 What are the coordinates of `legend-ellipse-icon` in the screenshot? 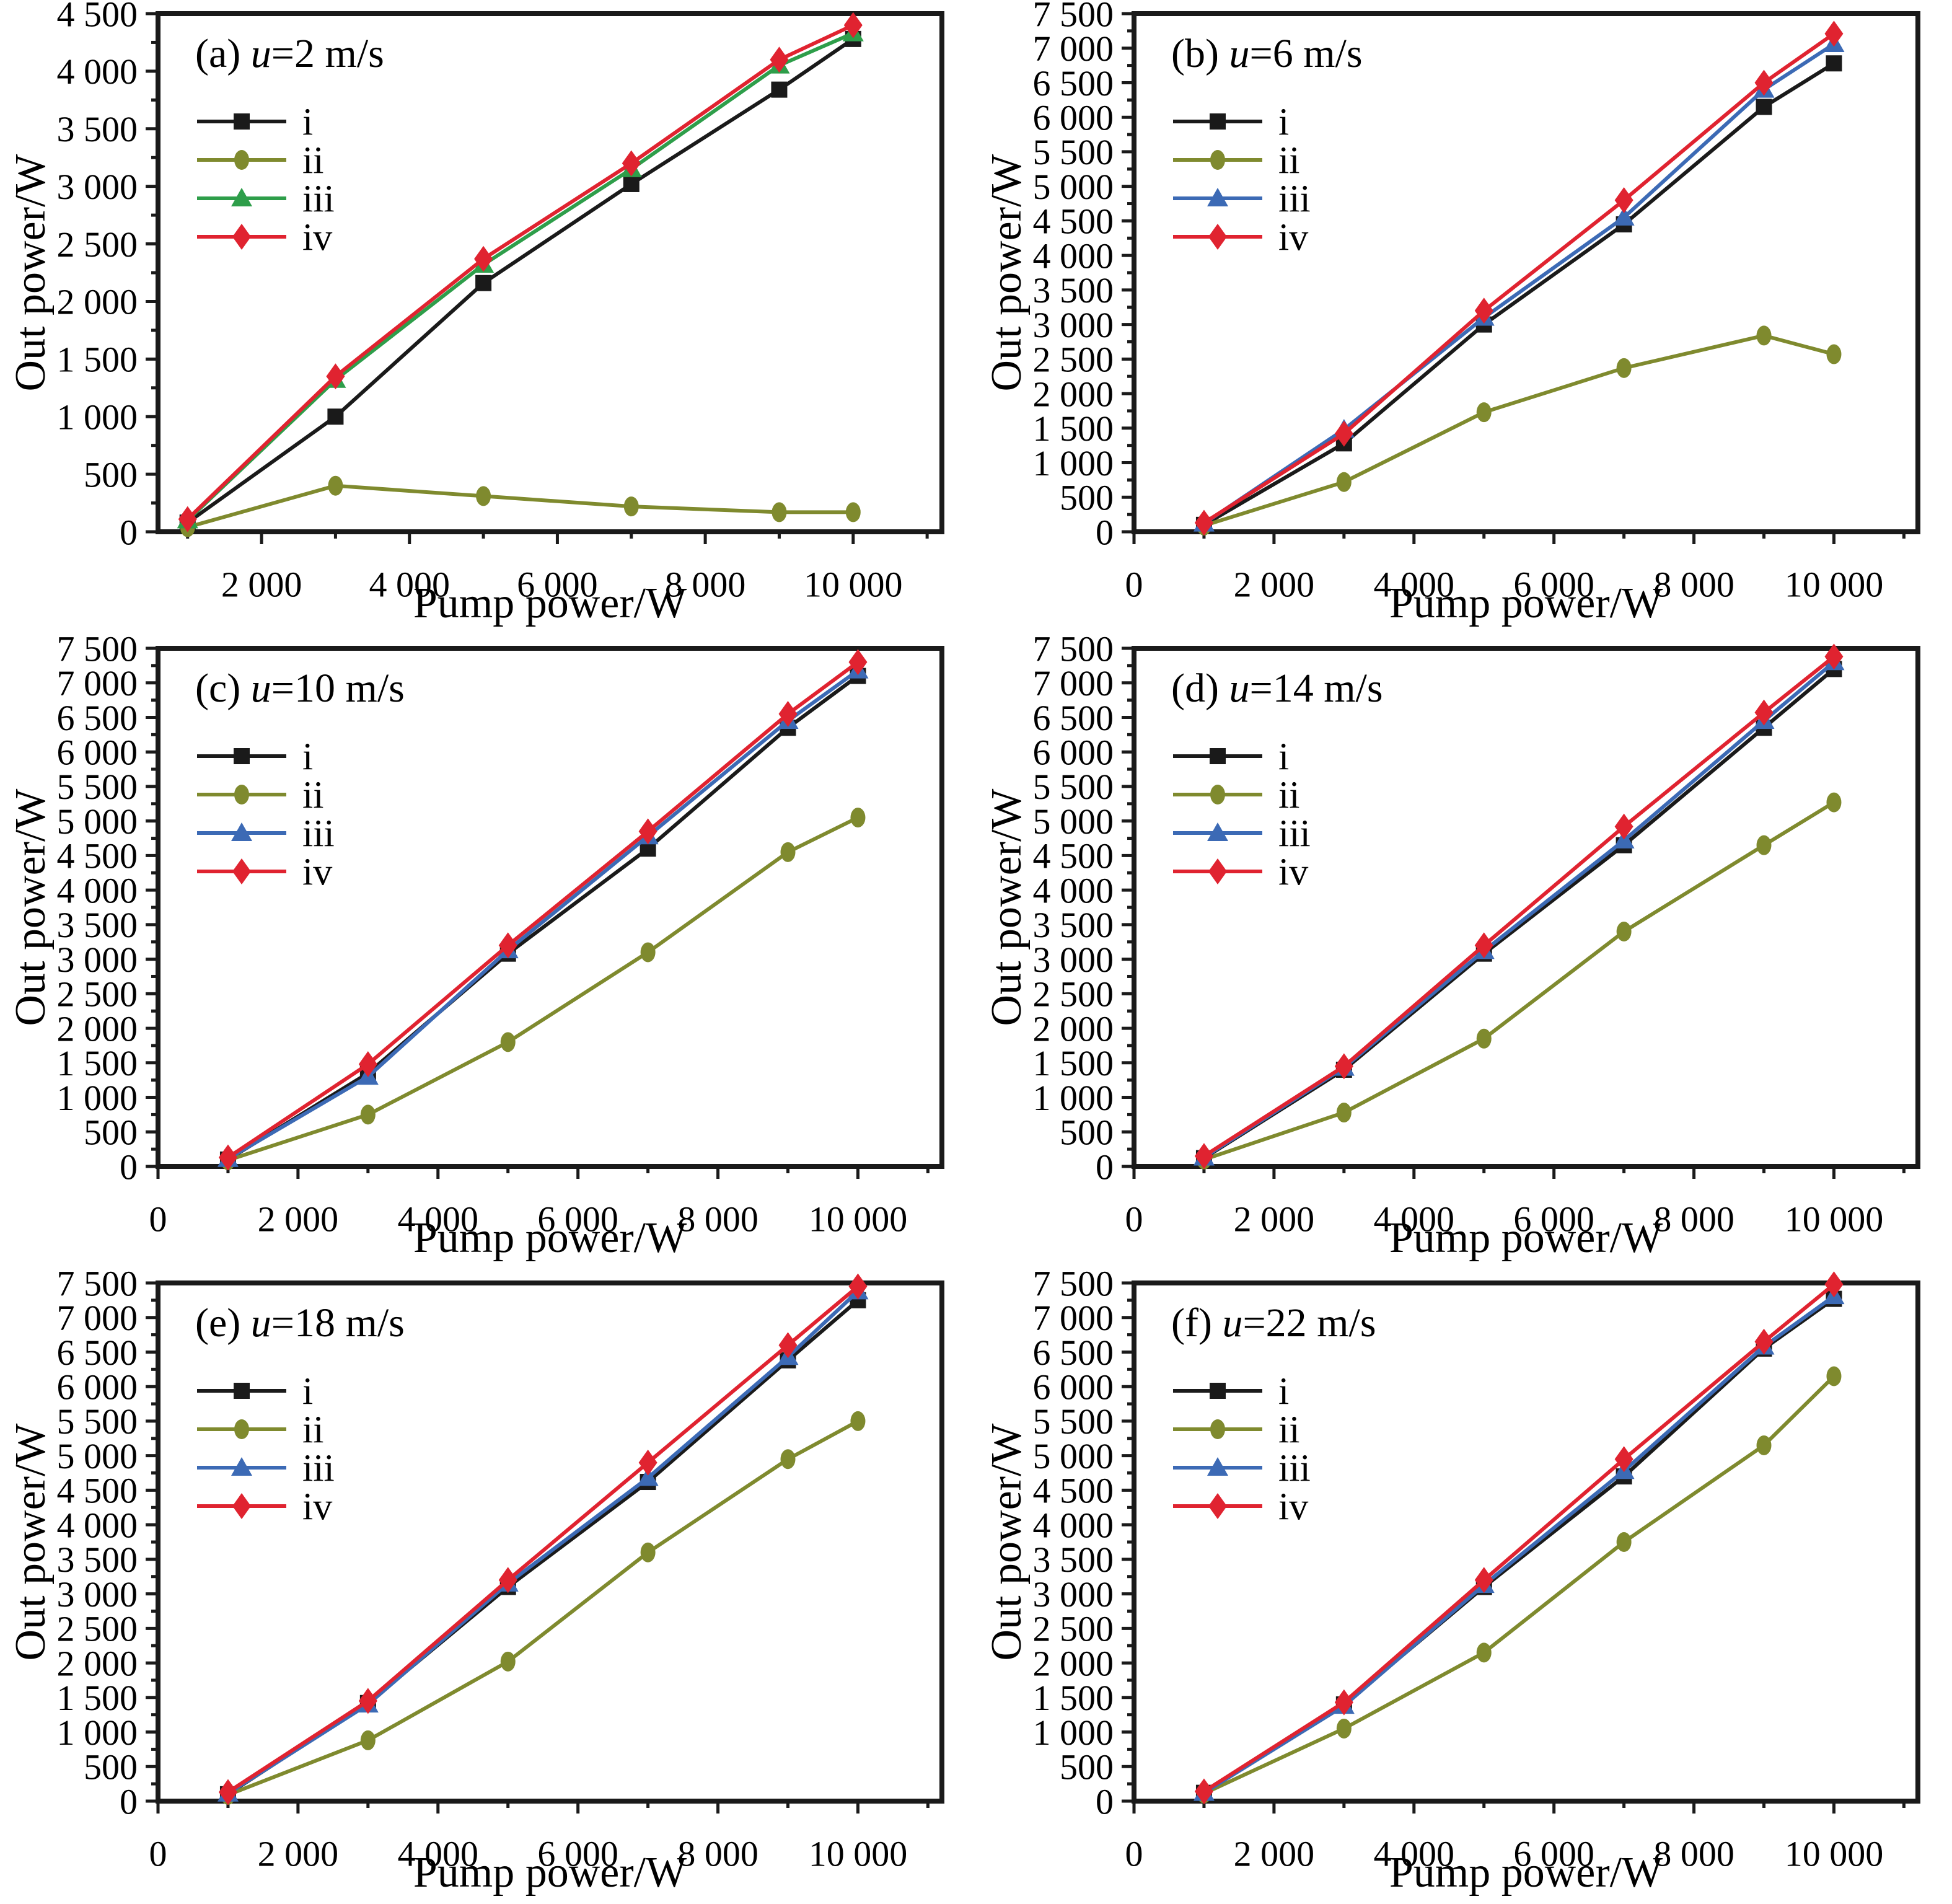 It's located at (241, 1429).